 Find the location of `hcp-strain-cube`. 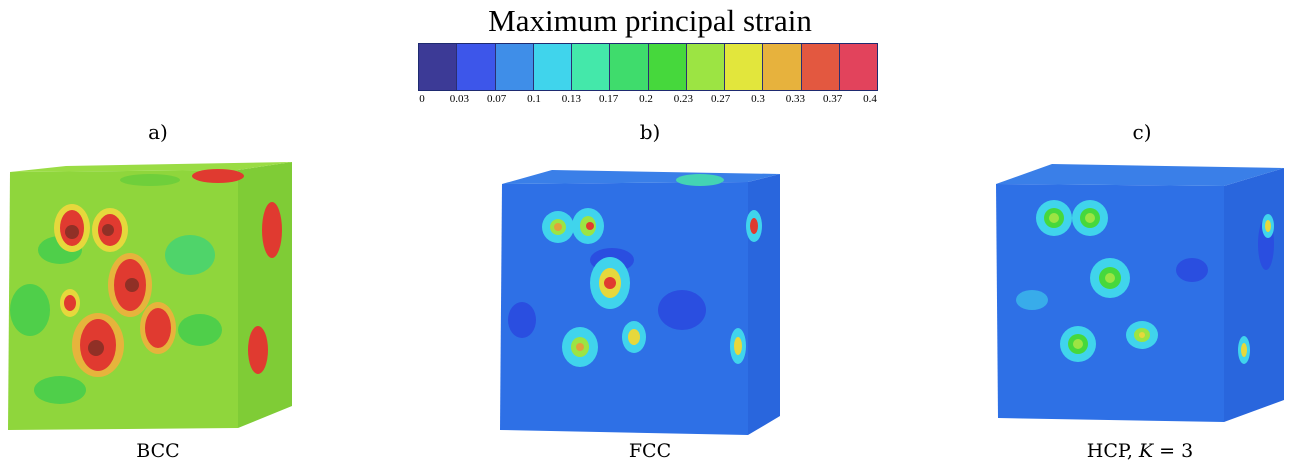

hcp-strain-cube is located at coordinates (1140, 293).